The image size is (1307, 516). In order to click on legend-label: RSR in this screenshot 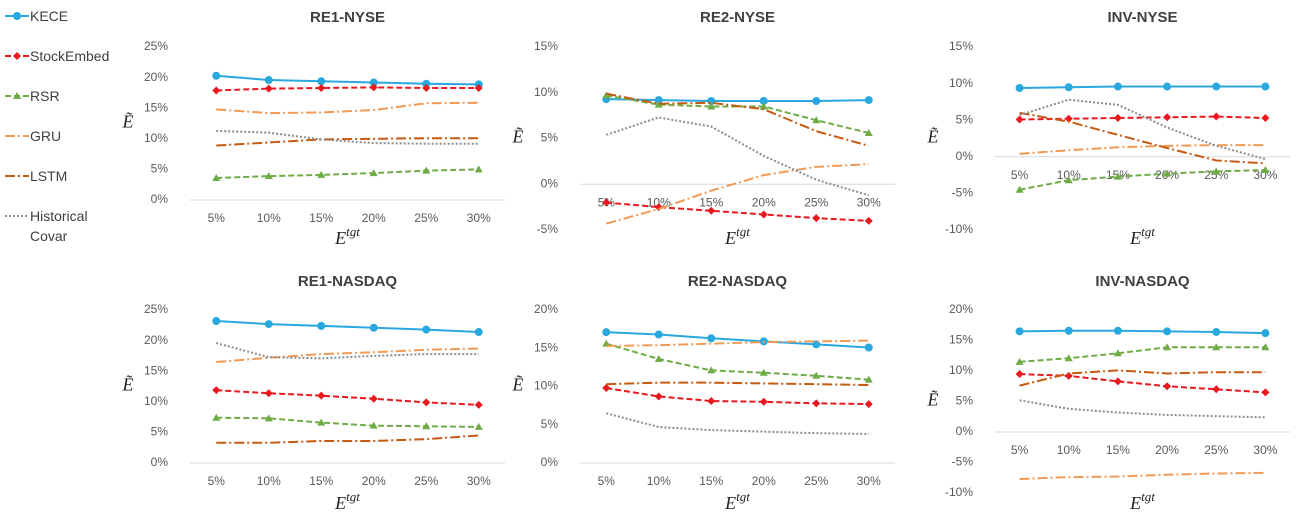, I will do `click(45, 96)`.